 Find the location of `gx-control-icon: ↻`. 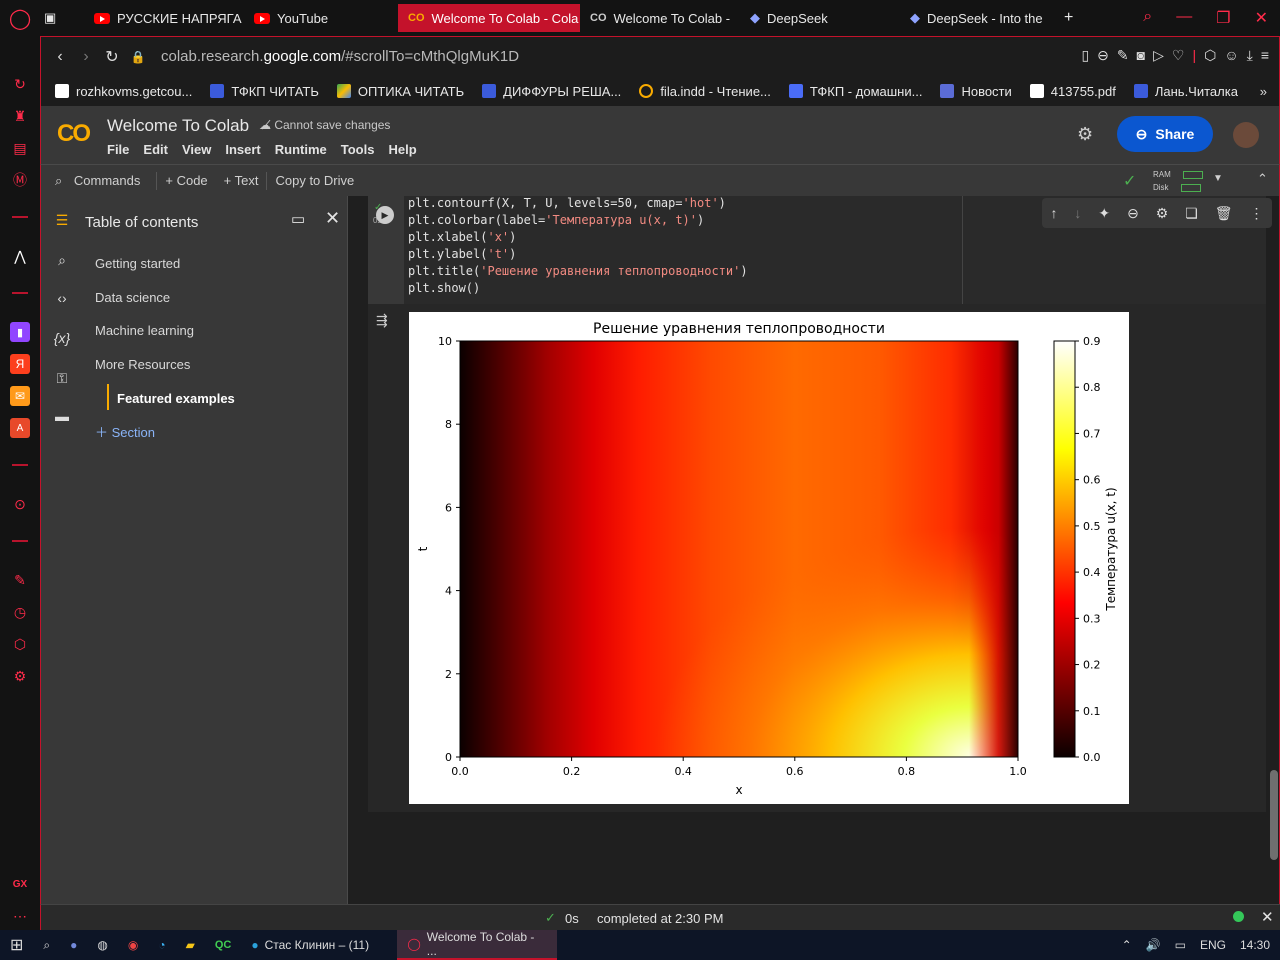

gx-control-icon: ↻ is located at coordinates (20, 83).